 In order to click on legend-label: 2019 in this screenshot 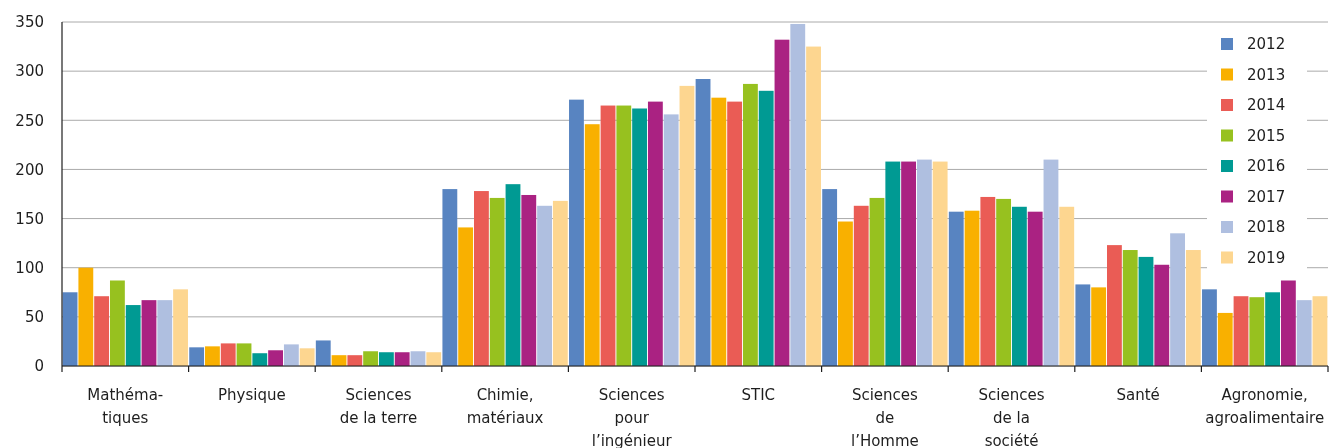, I will do `click(1266, 257)`.